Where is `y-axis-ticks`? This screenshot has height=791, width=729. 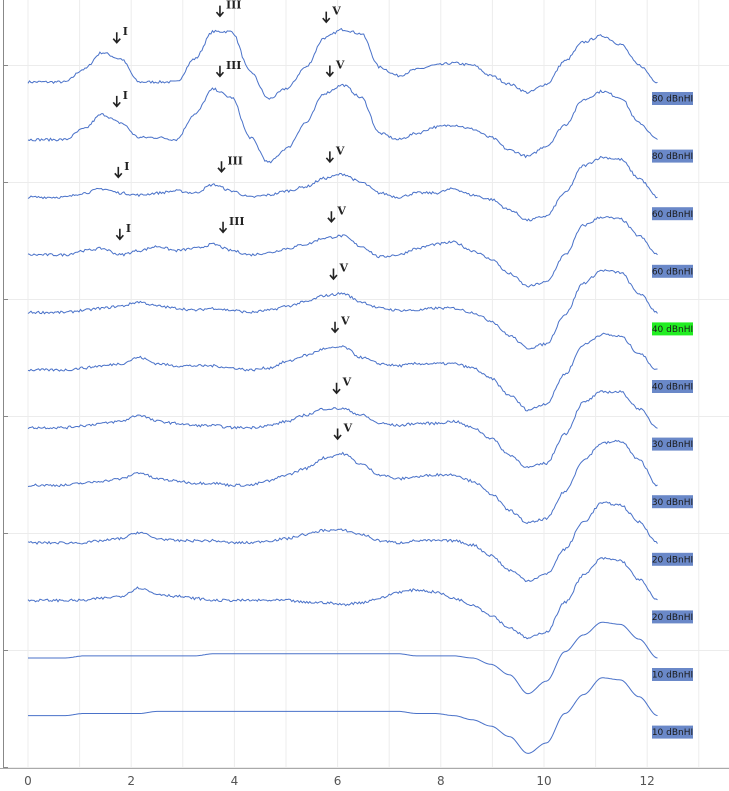 y-axis-ticks is located at coordinates (5, 416).